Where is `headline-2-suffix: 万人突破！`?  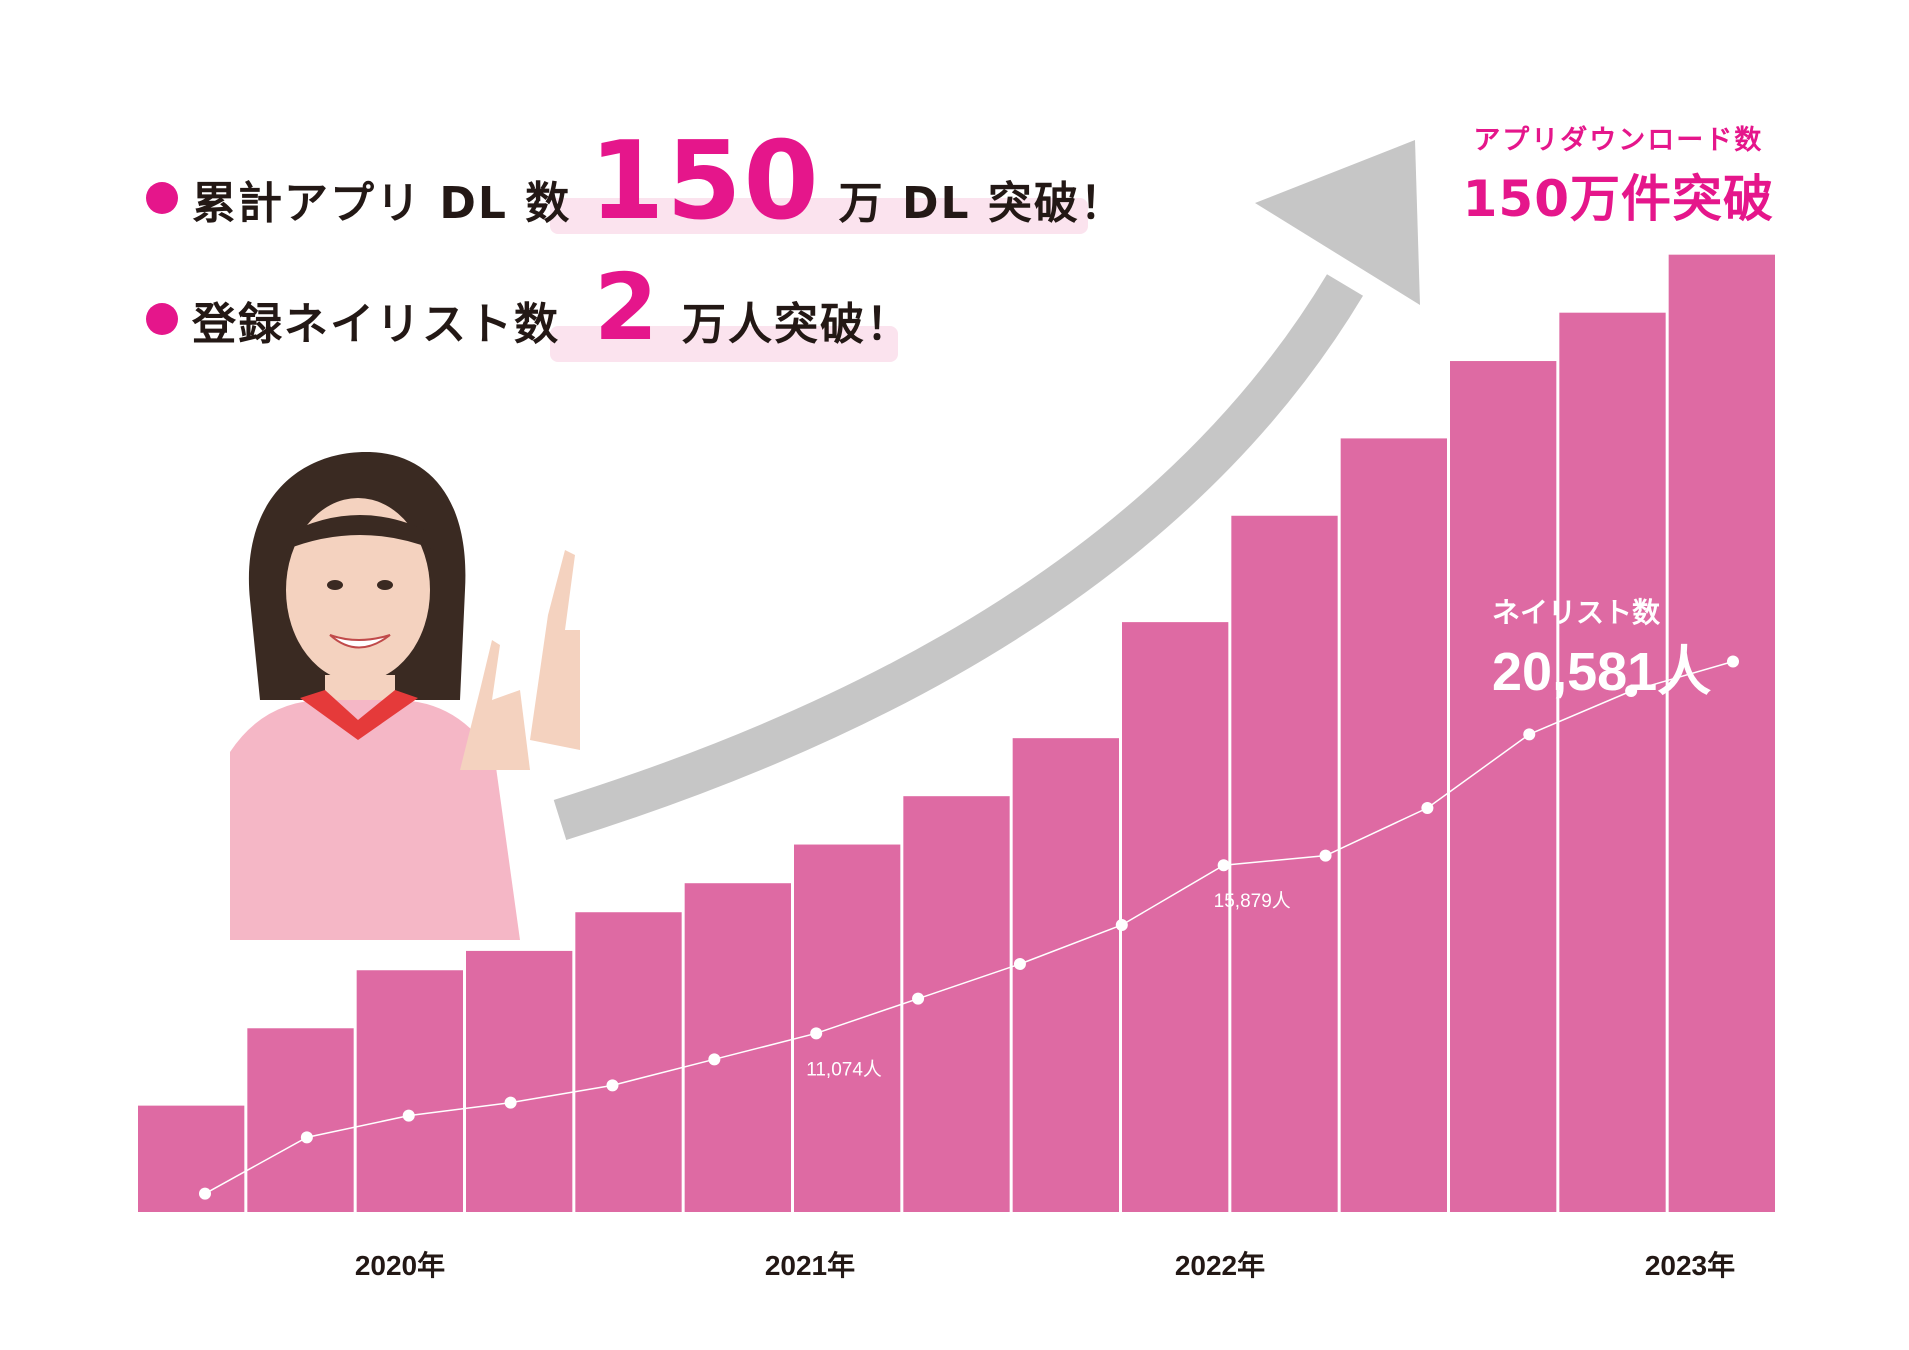
headline-2-suffix: 万人突破！ is located at coordinates (797, 324).